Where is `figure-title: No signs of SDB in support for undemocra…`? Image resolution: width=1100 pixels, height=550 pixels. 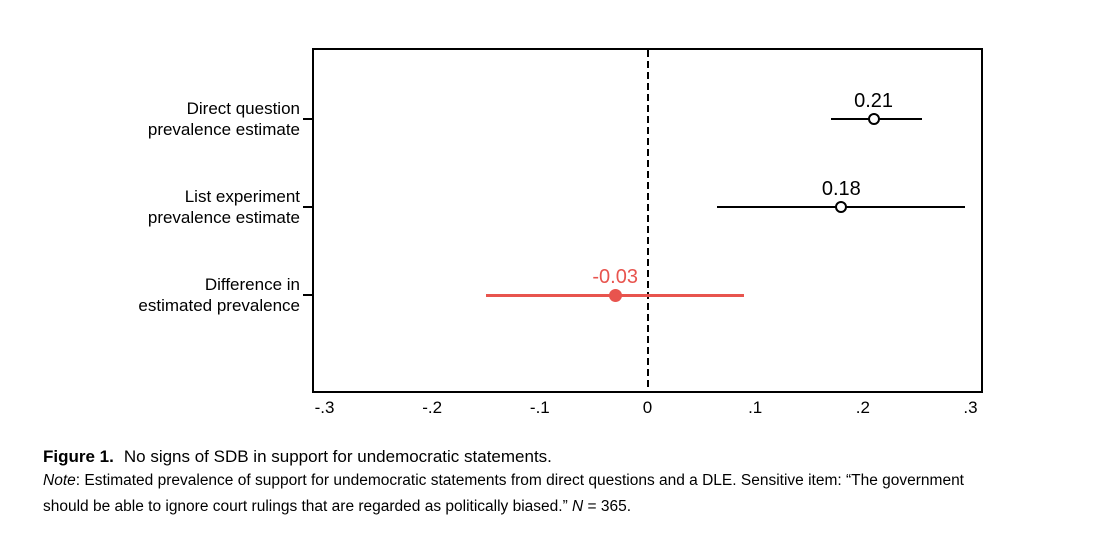 figure-title: No signs of SDB in support for undemocra… is located at coordinates (337, 456).